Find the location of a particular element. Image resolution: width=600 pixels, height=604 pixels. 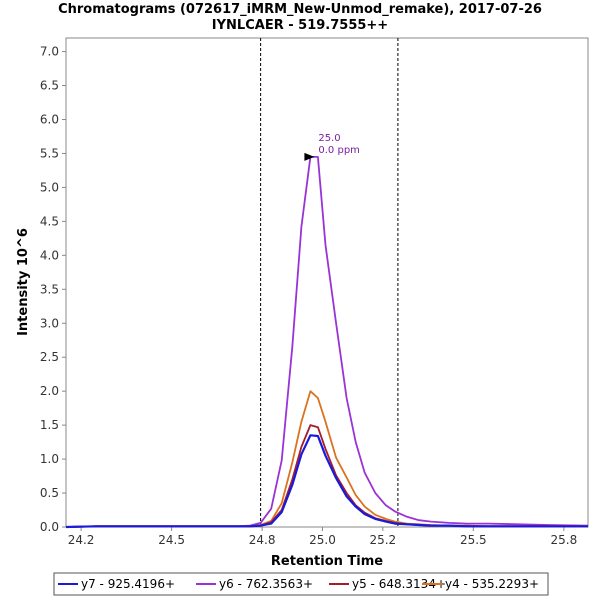

y-tick-label: 6.5 is located at coordinates (49, 86).